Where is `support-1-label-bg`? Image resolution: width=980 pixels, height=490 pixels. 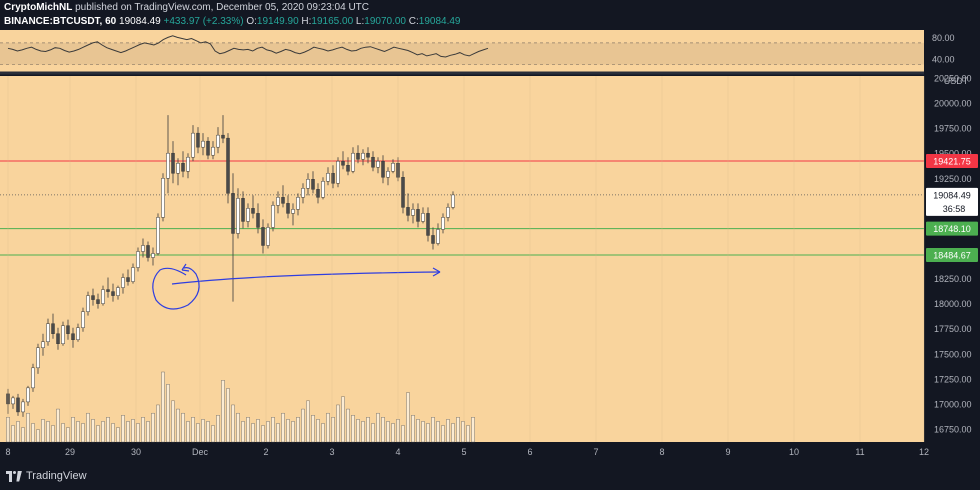
support-1-label-bg is located at coordinates (952, 228).